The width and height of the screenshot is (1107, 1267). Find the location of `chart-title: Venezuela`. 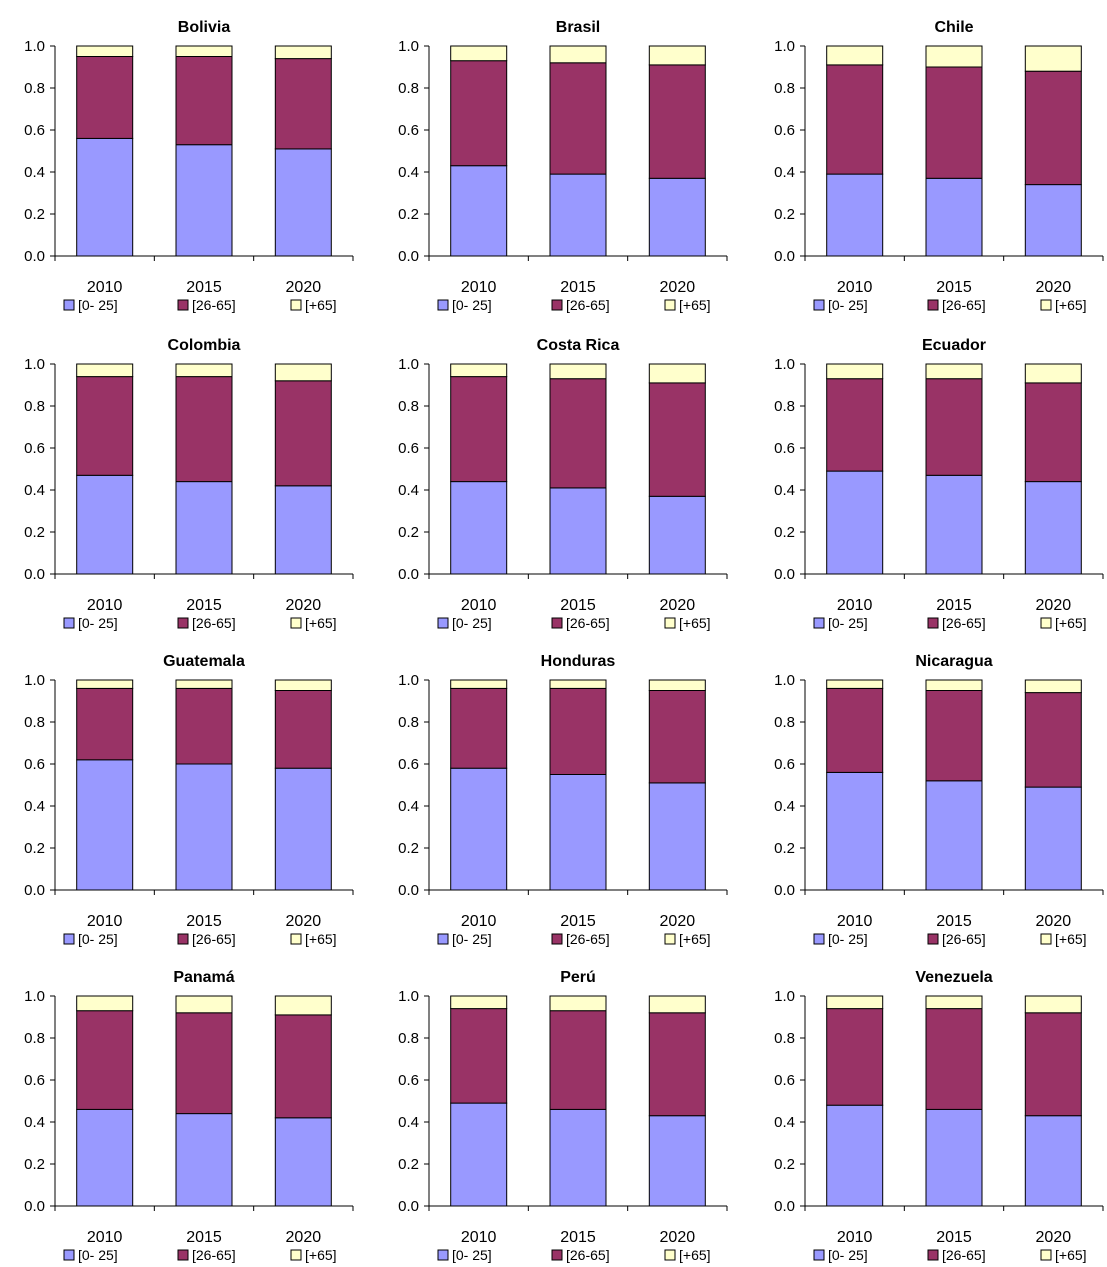

chart-title: Venezuela is located at coordinates (953, 977).